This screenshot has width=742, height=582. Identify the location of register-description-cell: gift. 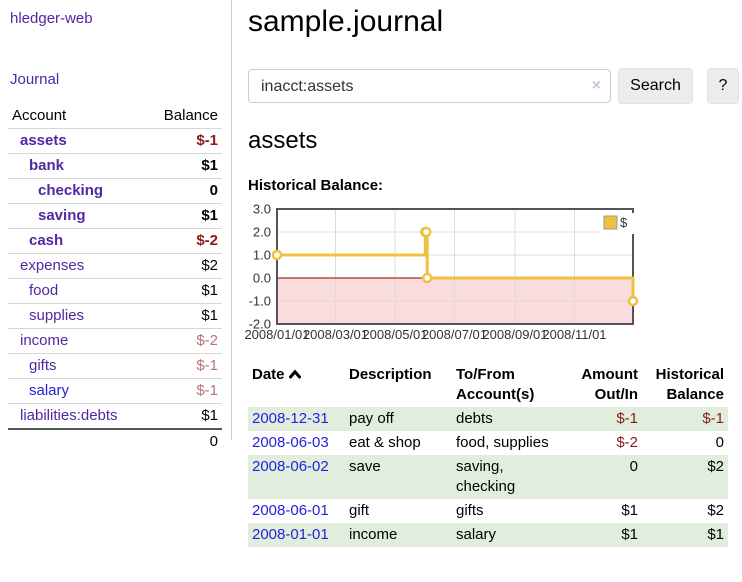
(359, 510).